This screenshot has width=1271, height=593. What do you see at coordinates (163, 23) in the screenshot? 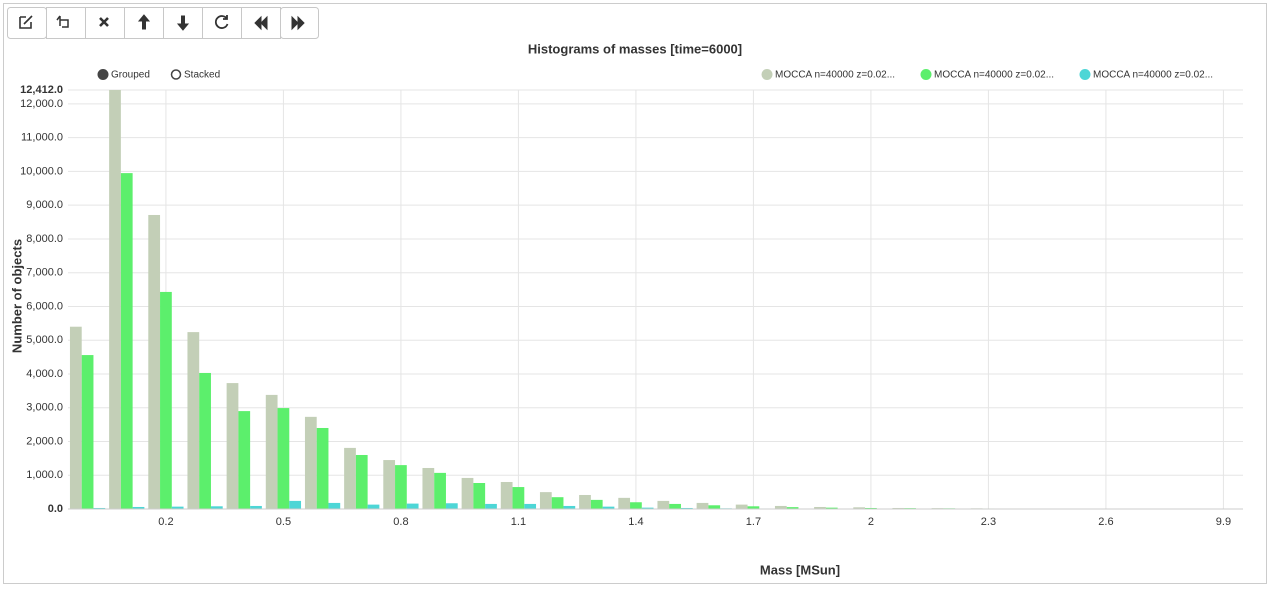
I see `toolbar` at bounding box center [163, 23].